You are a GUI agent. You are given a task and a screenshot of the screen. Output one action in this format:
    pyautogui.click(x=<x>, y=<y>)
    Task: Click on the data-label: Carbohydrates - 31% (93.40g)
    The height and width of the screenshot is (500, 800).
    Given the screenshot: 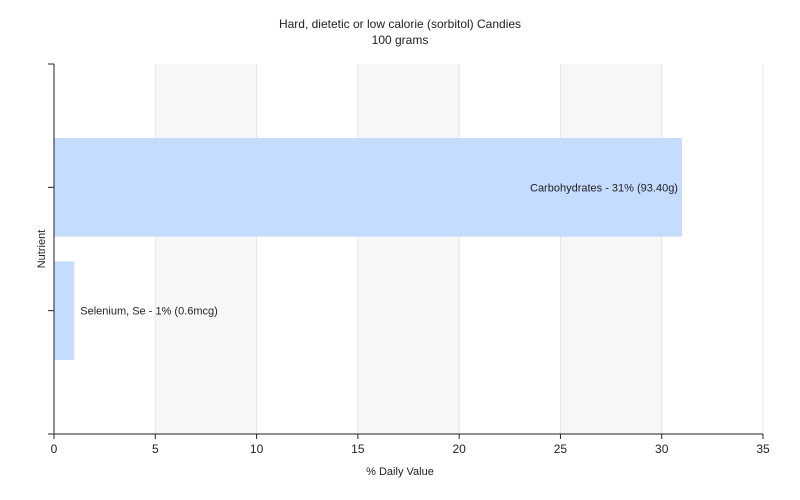 What is the action you would take?
    pyautogui.click(x=604, y=188)
    